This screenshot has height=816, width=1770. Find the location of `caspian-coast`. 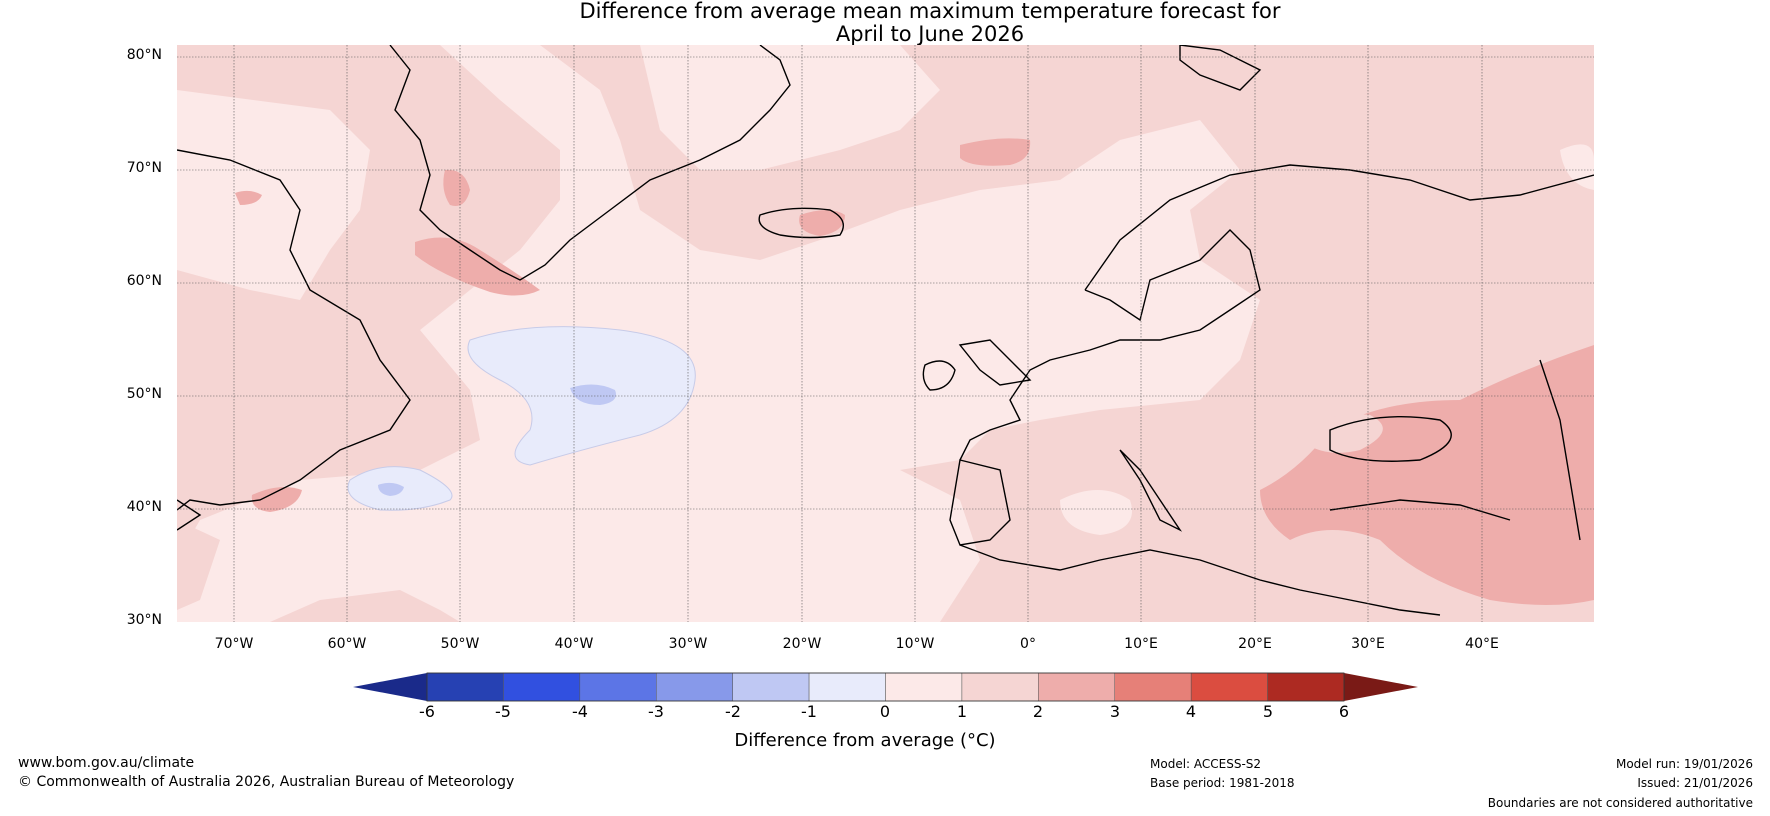

caspian-coast is located at coordinates (1560, 450).